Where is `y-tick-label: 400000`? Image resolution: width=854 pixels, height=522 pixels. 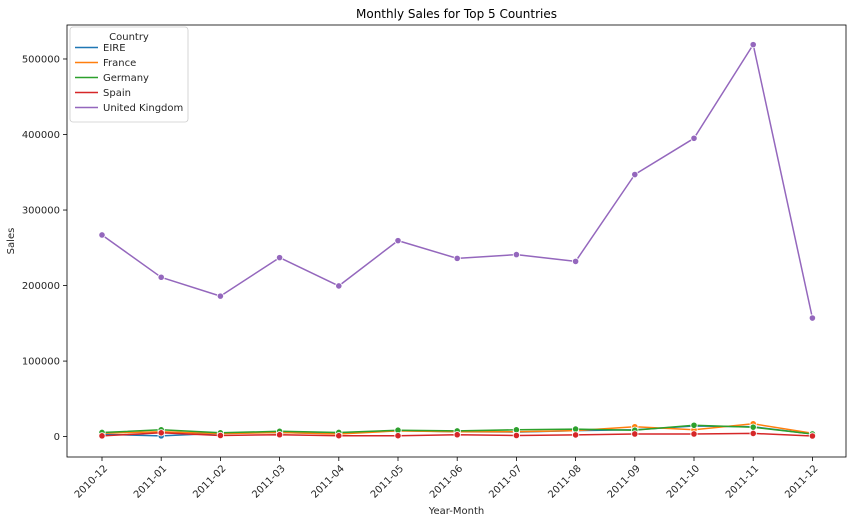
y-tick-label: 400000 is located at coordinates (41, 135).